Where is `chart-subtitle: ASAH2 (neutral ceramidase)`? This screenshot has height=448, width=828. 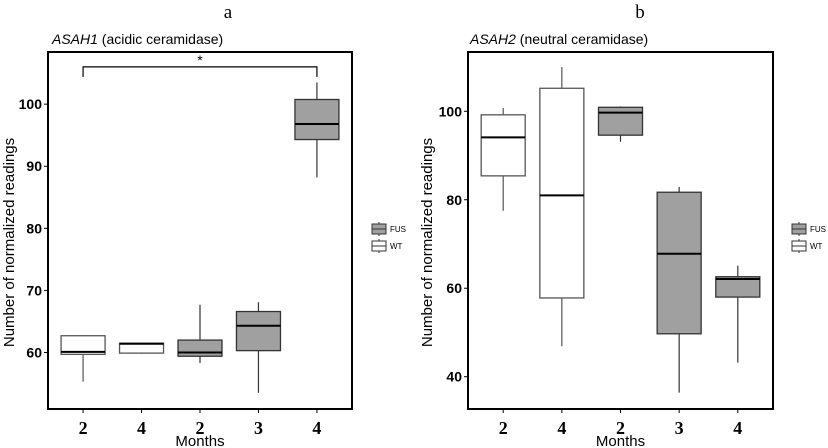 chart-subtitle: ASAH2 (neutral ceramidase) is located at coordinates (558, 39).